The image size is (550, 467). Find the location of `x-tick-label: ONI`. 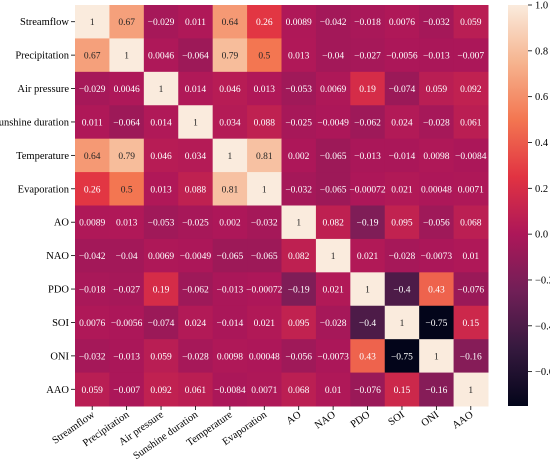

x-tick-label: ONI is located at coordinates (430, 419).